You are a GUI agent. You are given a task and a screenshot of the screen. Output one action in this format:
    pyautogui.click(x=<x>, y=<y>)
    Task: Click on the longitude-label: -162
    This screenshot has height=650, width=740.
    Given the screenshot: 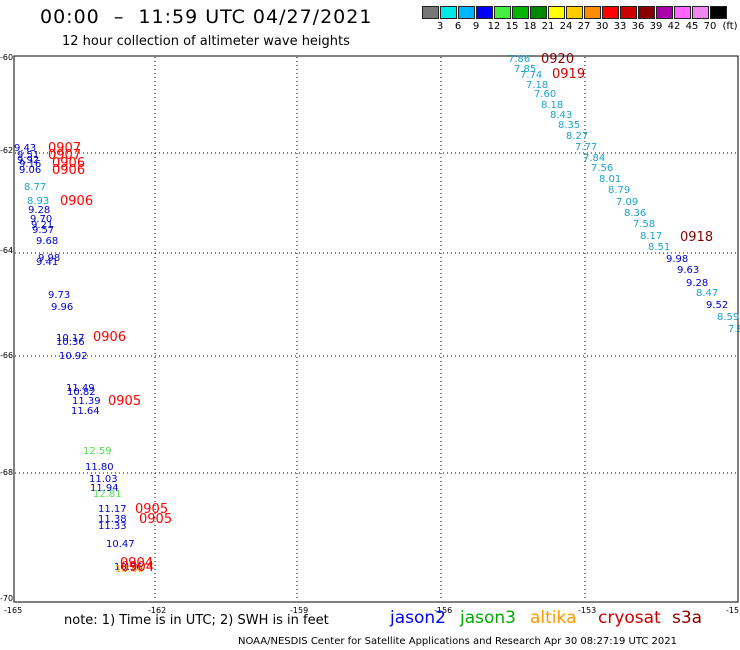 What is the action you would take?
    pyautogui.click(x=157, y=610)
    